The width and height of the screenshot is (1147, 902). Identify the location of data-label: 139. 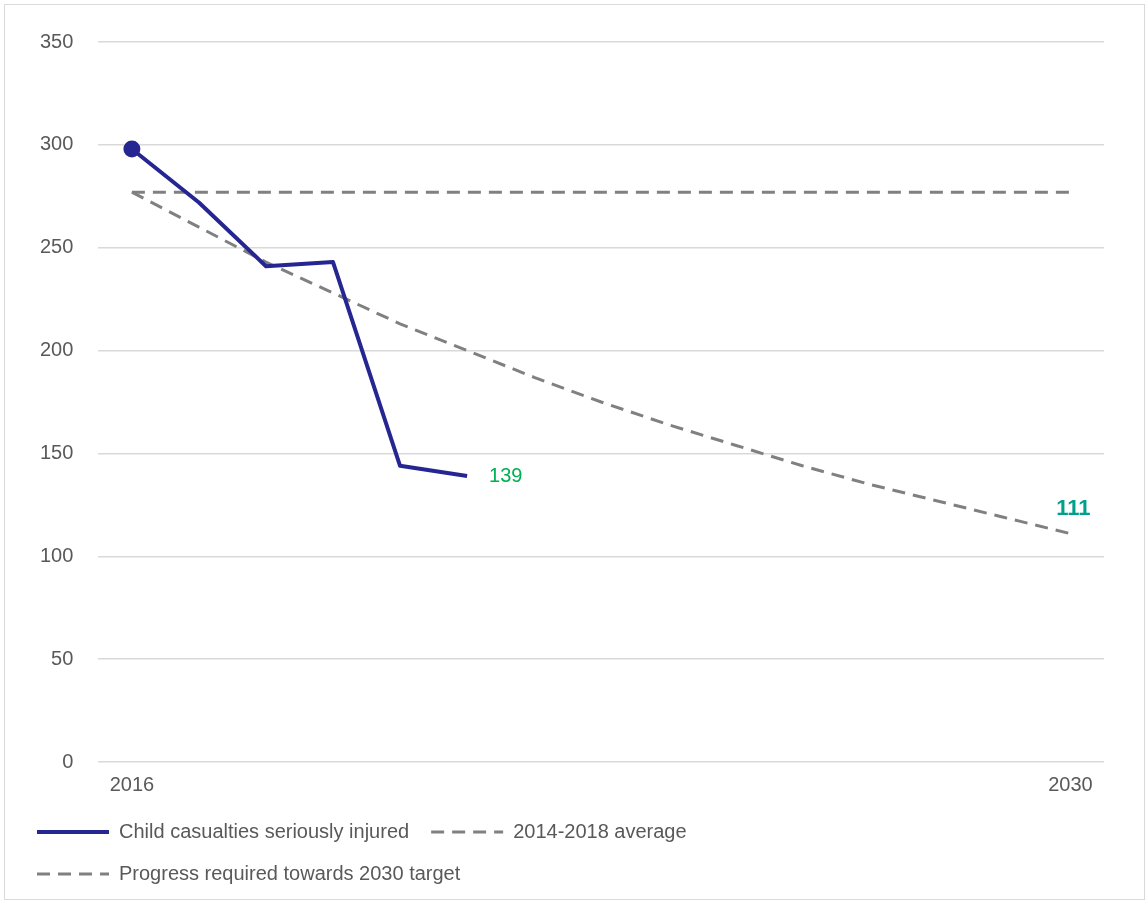
(506, 474).